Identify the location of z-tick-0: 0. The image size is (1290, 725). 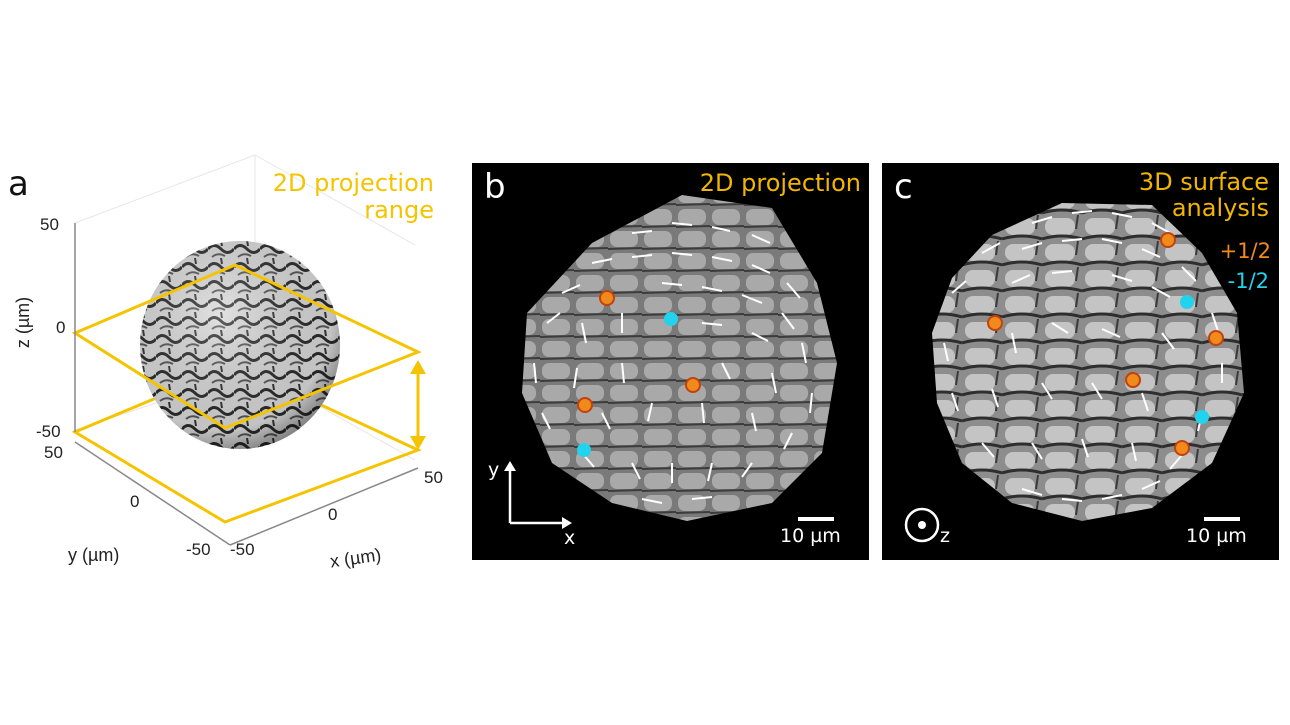
(61, 327).